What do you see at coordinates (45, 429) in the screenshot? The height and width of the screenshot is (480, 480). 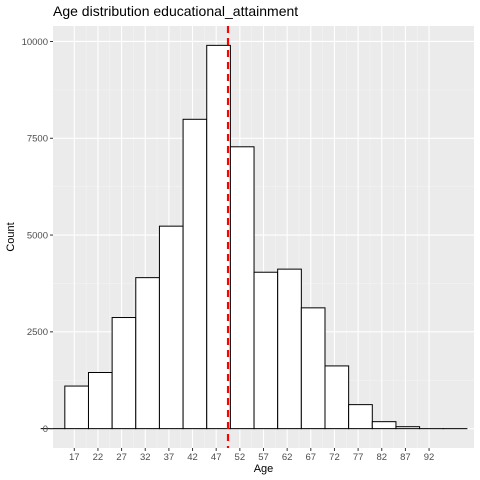 I see `y-tick-label: 0` at bounding box center [45, 429].